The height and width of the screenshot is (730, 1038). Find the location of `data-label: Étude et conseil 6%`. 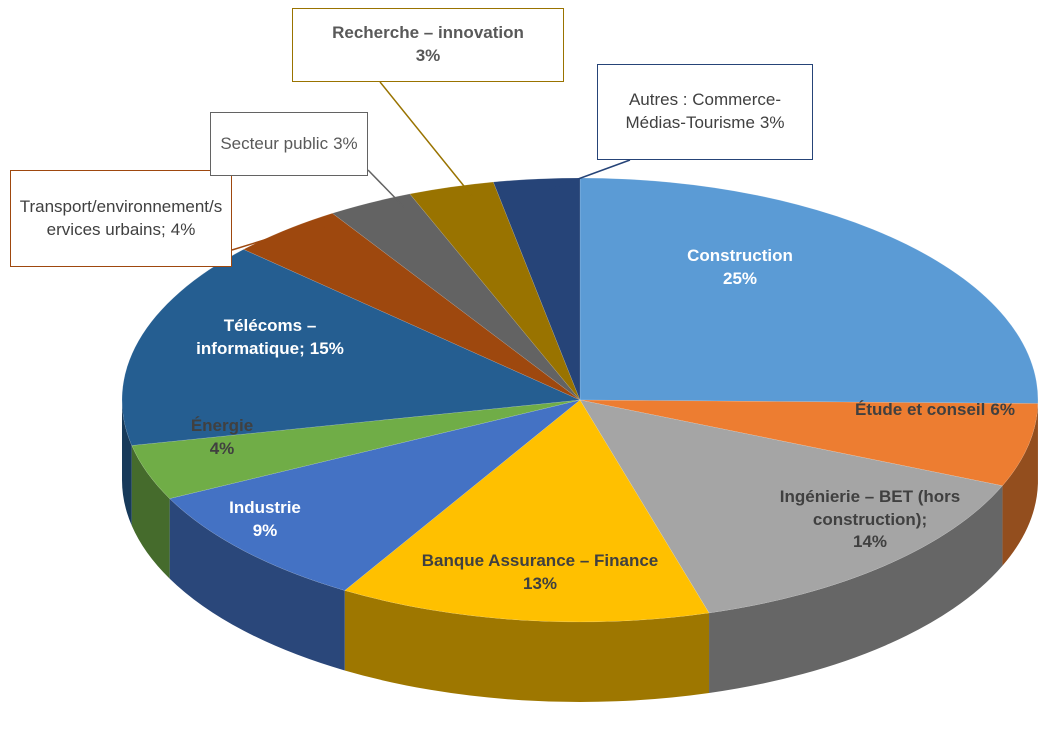

data-label: Étude et conseil 6% is located at coordinates (934, 410).